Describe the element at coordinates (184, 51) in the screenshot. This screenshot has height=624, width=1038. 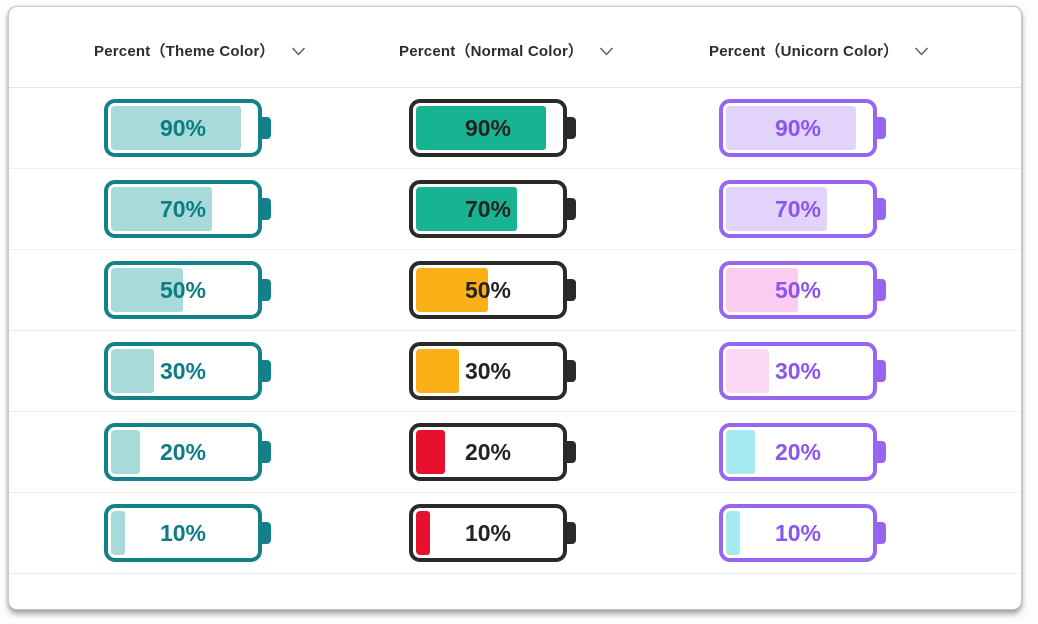
I see `column-header-label: Percent（Theme Color）` at that location.